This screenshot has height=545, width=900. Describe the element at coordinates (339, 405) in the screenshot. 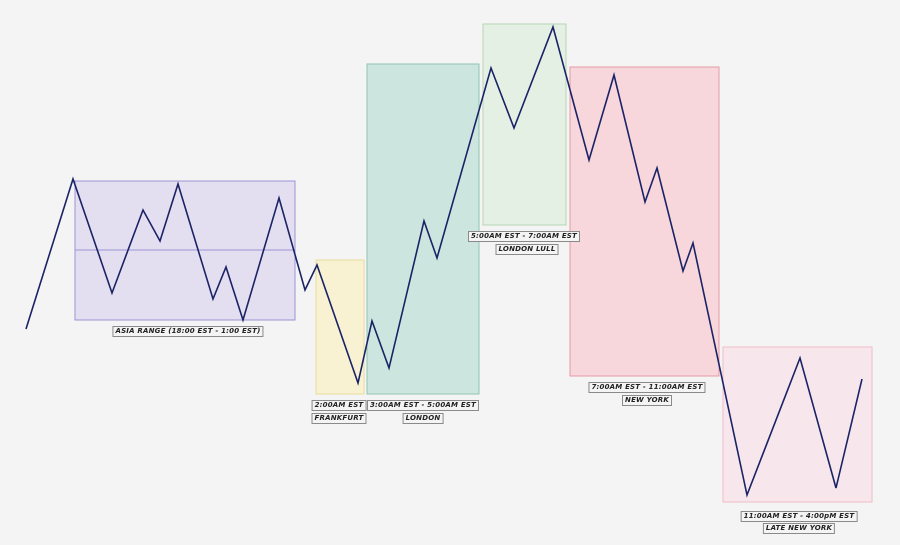

I see `session-time-label-frankfurt: 2:00AM EST` at that location.